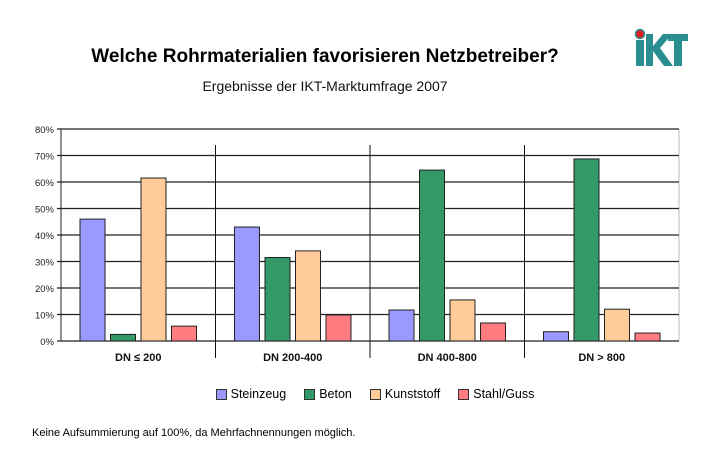 The height and width of the screenshot is (457, 720). What do you see at coordinates (258, 394) in the screenshot?
I see `legend-label: Steinzeug` at bounding box center [258, 394].